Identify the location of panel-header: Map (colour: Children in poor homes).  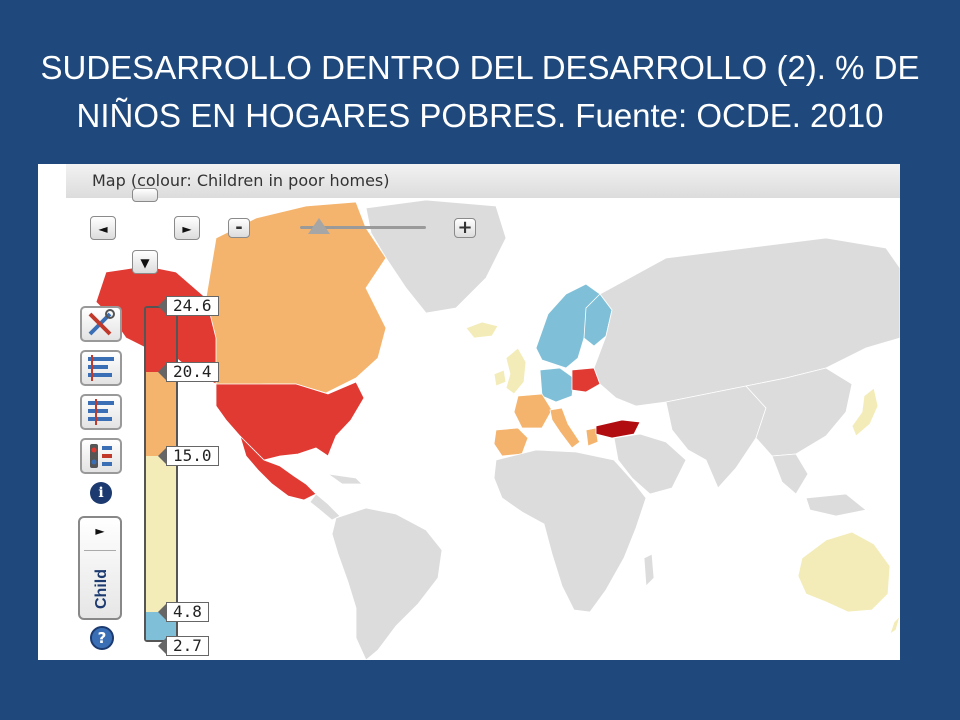
(483, 181).